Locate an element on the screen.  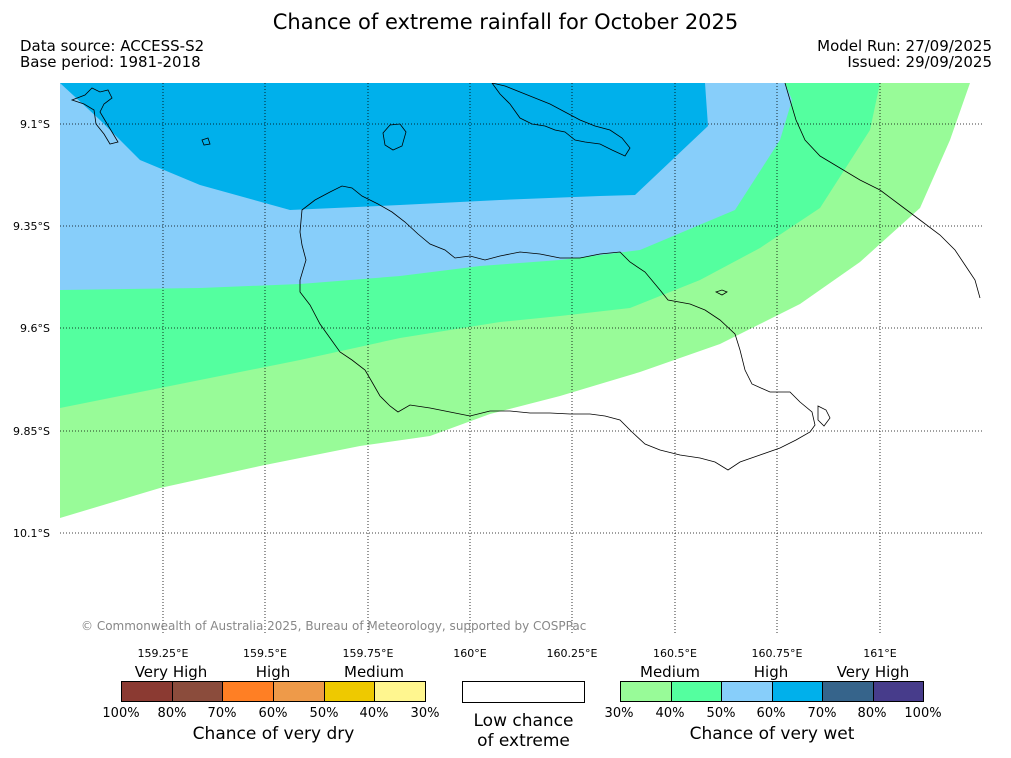
data-source: Data source: ACCESS-S2 is located at coordinates (112, 46).